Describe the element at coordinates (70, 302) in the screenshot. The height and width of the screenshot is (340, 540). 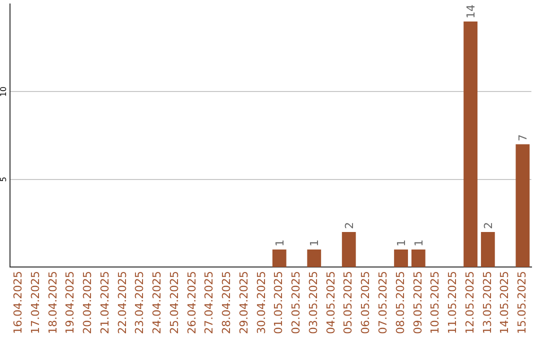
I see `x-tick-label: 19.04.2025` at that location.